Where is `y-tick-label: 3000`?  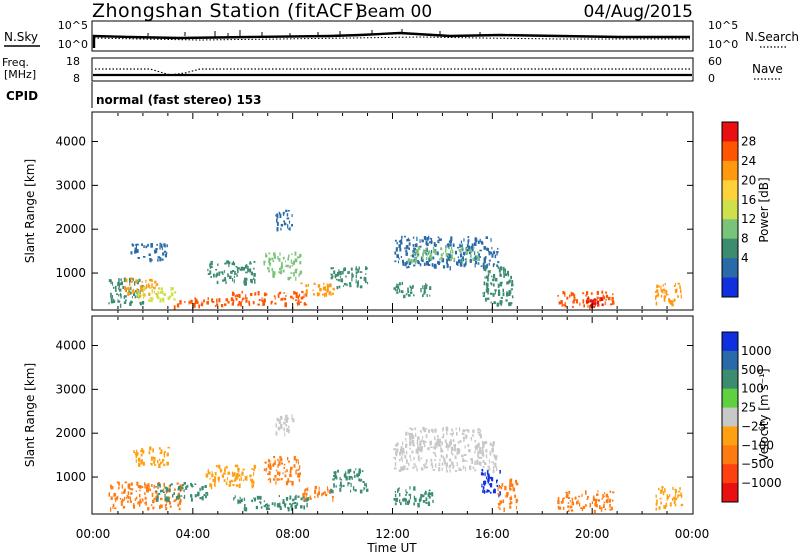 y-tick-label: 3000 is located at coordinates (70, 389).